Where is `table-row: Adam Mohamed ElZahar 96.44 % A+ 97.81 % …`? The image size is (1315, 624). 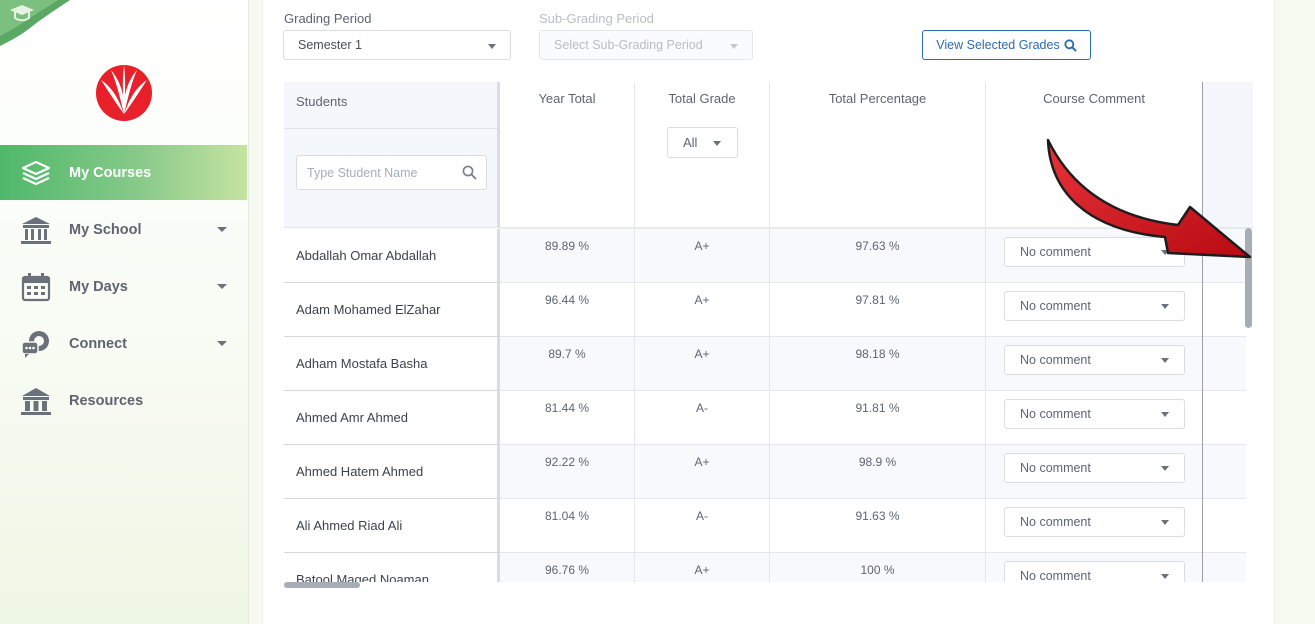 table-row: Adam Mohamed ElZahar 96.44 % A+ 97.81 % … is located at coordinates (765, 310).